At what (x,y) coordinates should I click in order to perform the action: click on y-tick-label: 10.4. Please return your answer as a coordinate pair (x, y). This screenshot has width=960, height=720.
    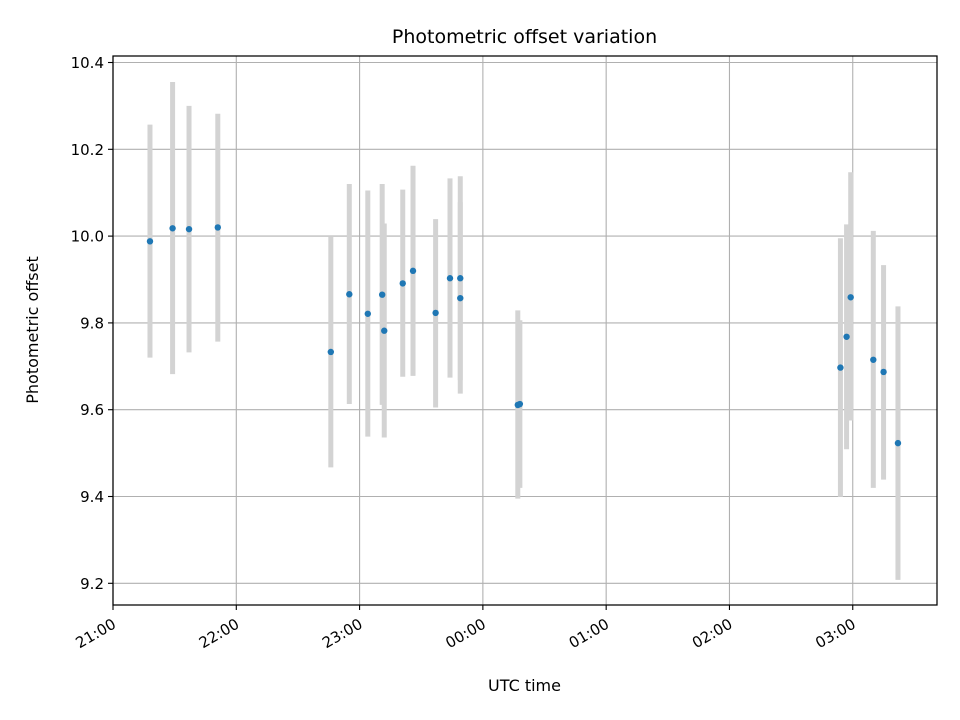
    Looking at the image, I should click on (87, 63).